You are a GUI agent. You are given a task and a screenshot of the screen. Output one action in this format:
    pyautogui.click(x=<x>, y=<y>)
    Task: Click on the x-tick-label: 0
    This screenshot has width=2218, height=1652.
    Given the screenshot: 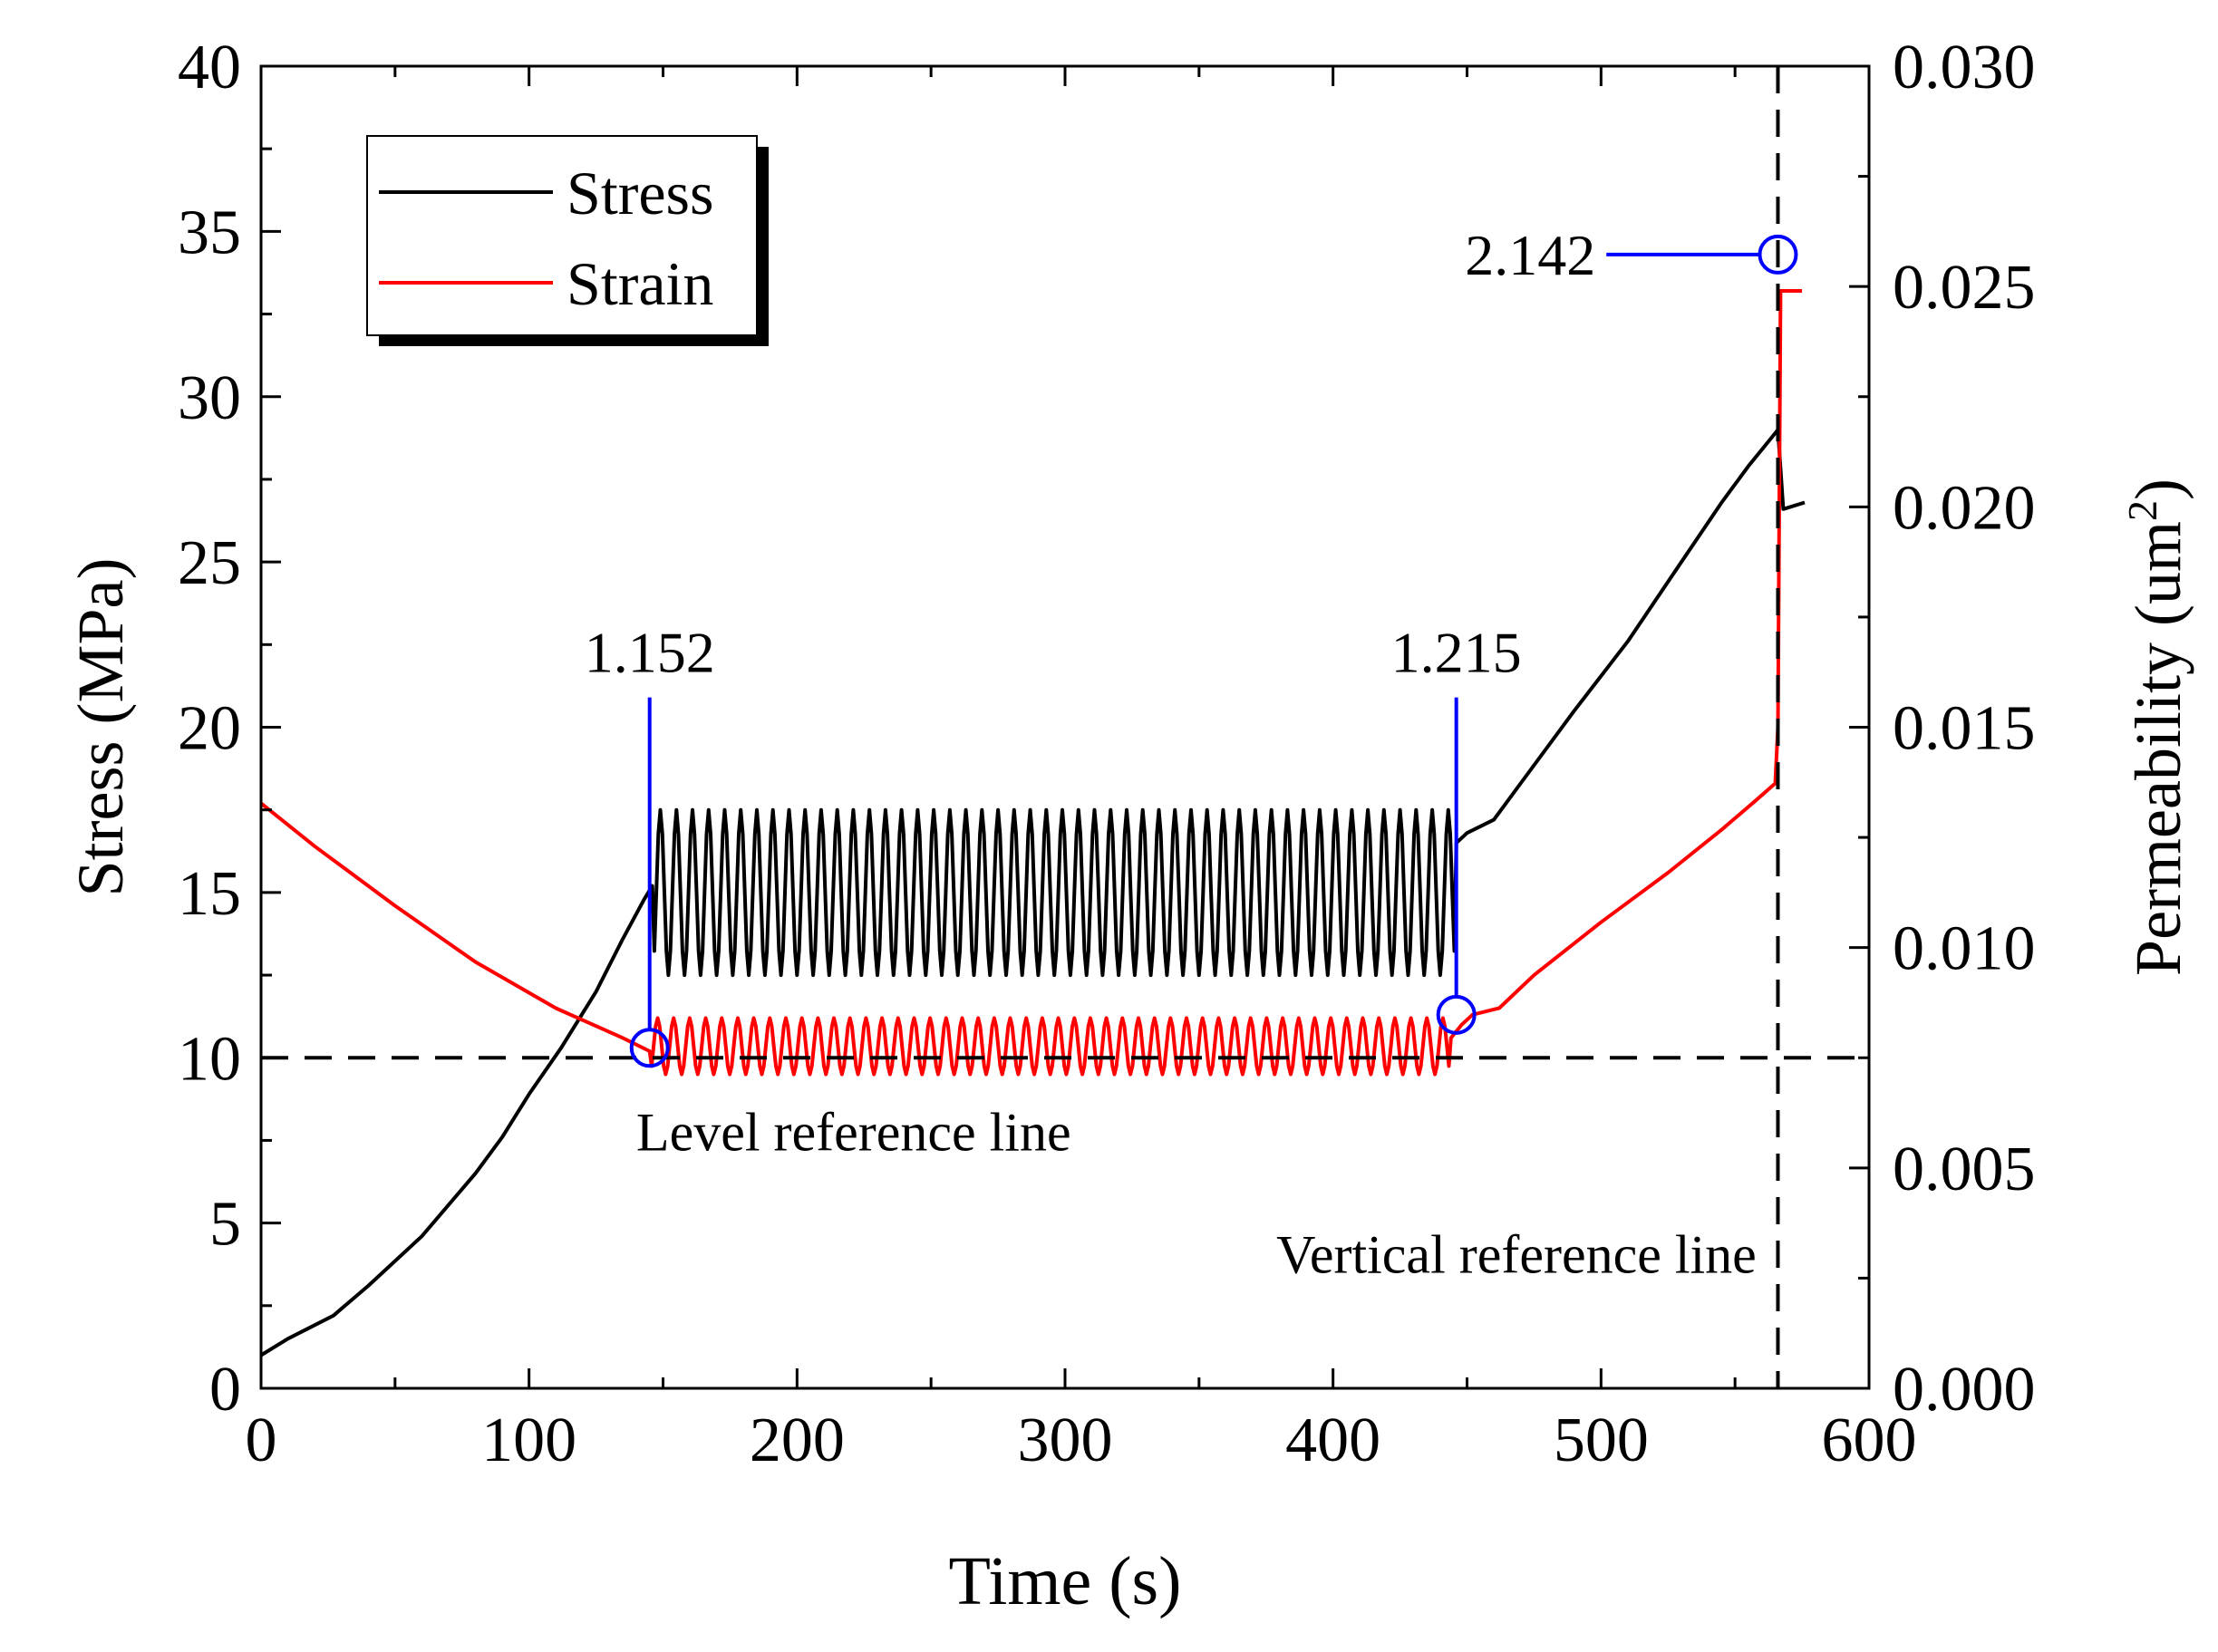 What is the action you would take?
    pyautogui.click(x=262, y=1440)
    